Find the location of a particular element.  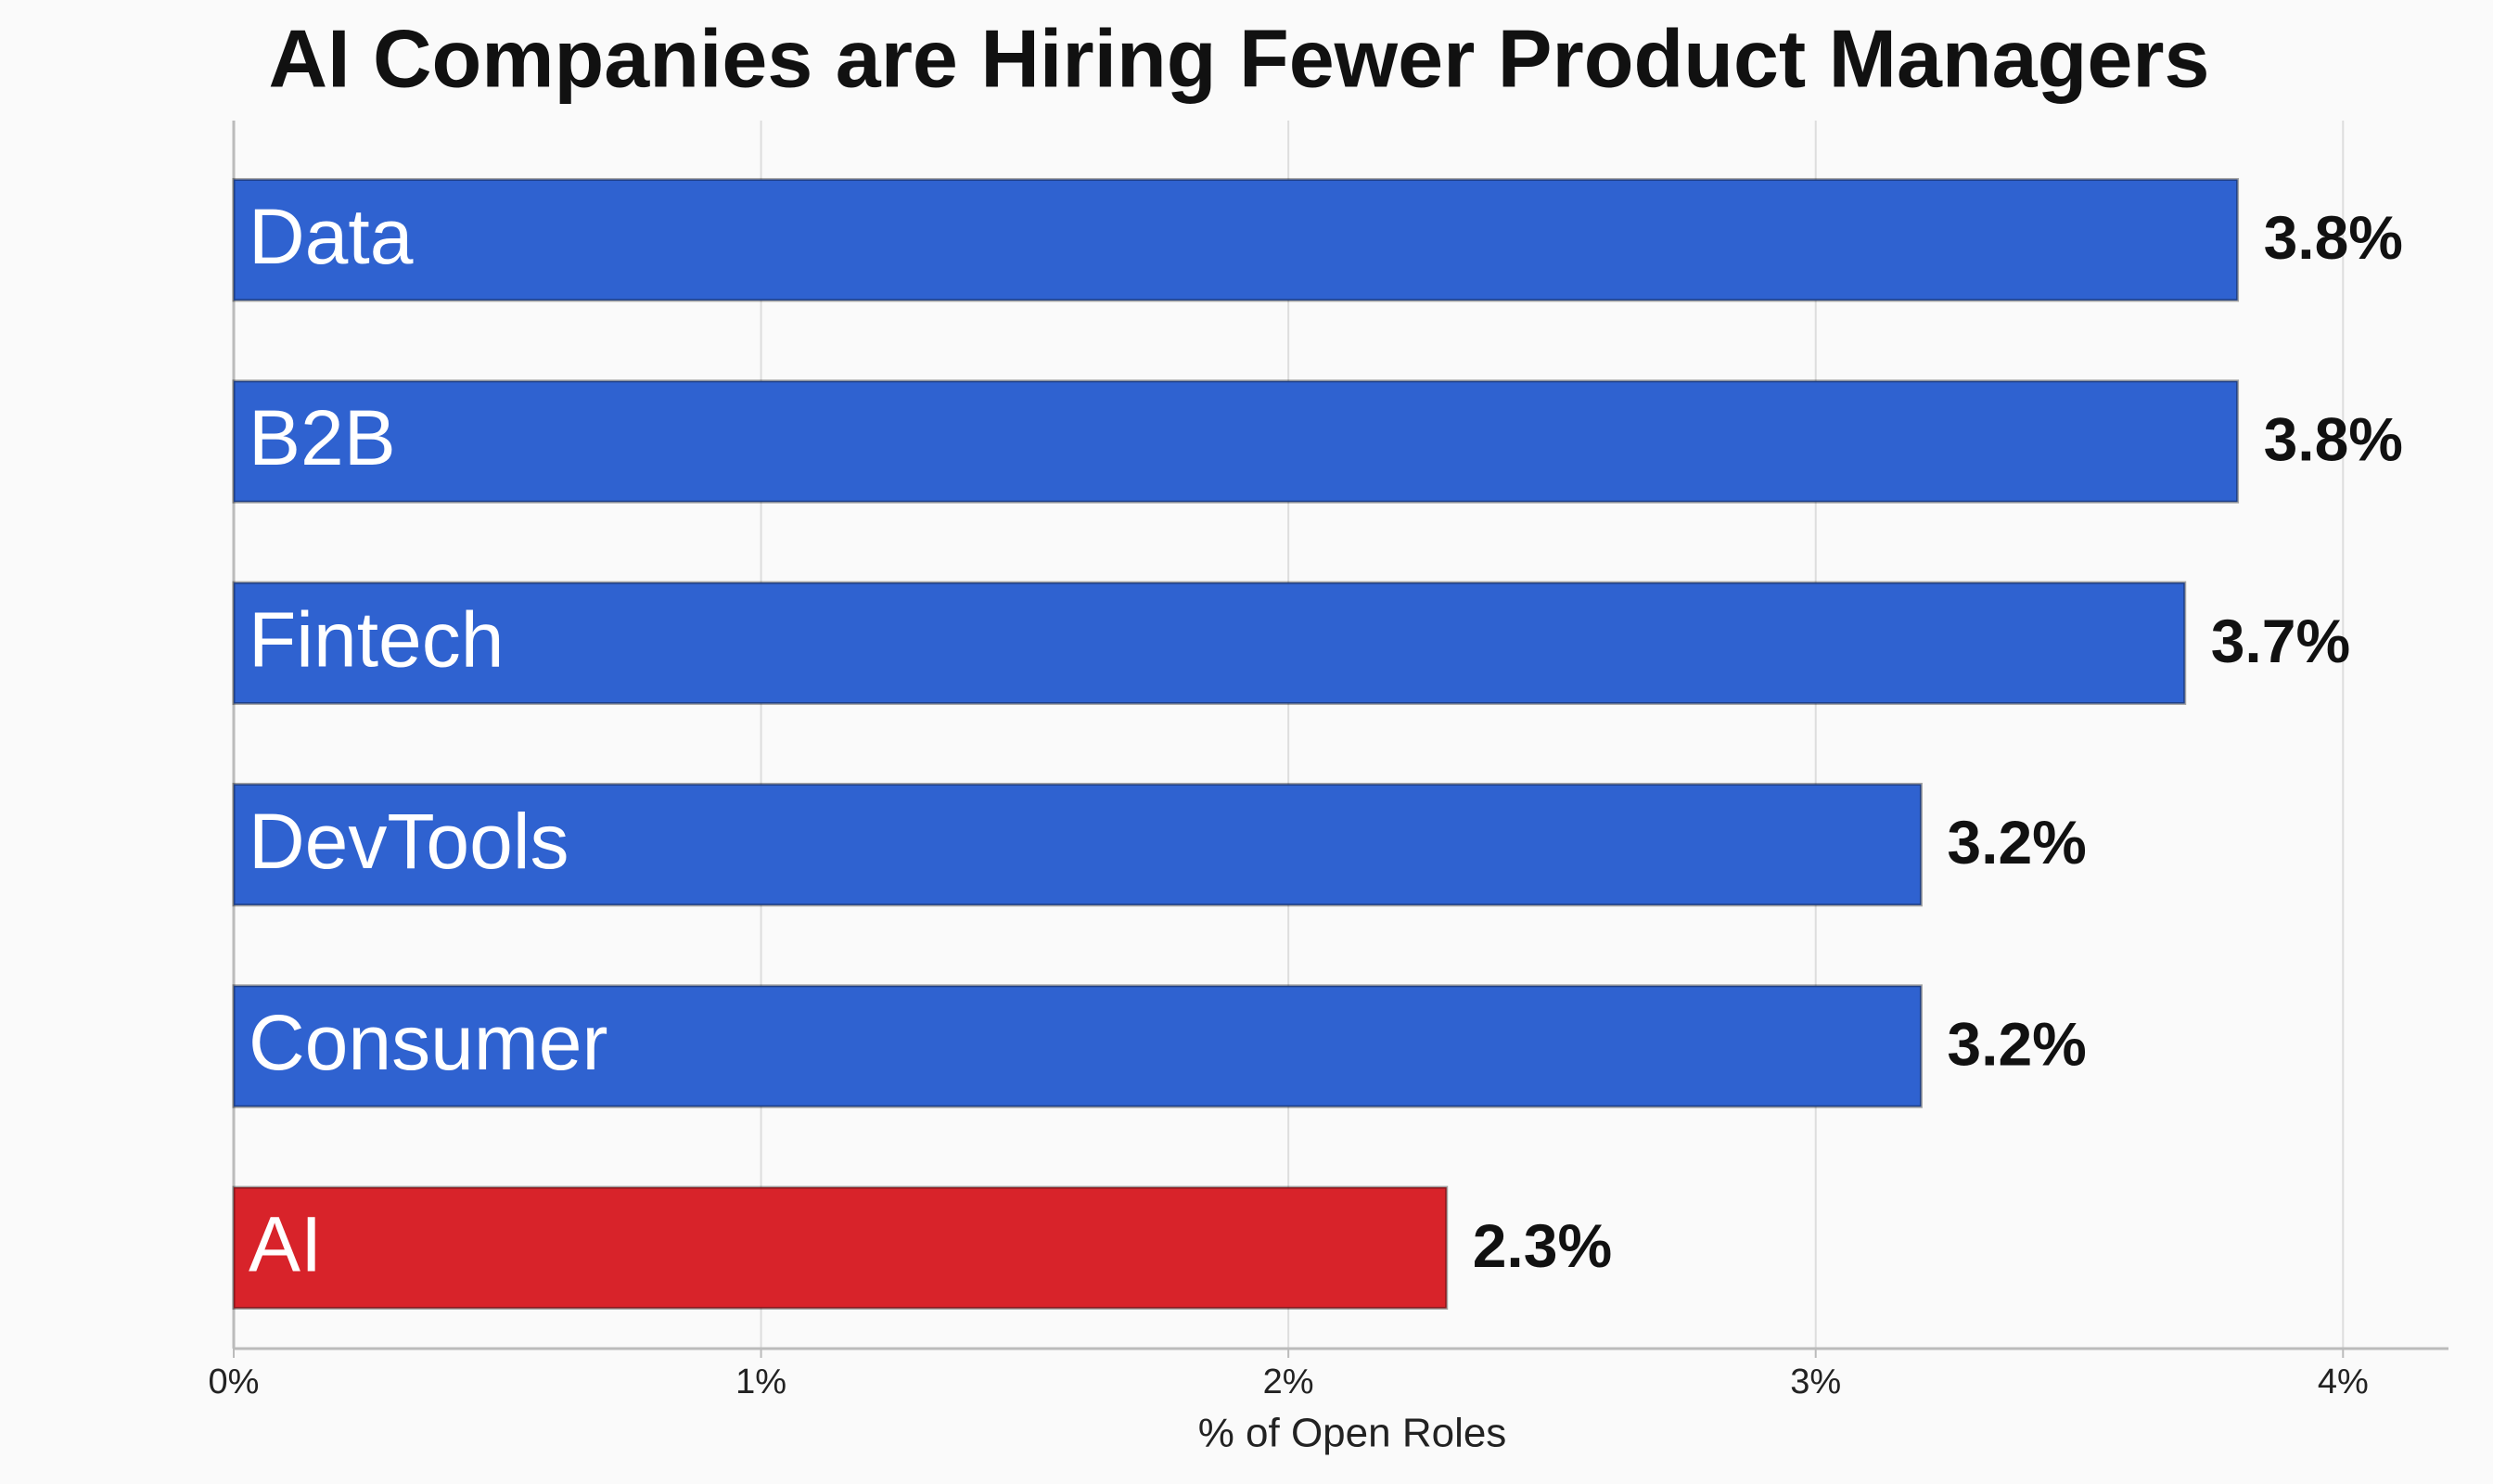

category-label: B2B is located at coordinates (322, 437).